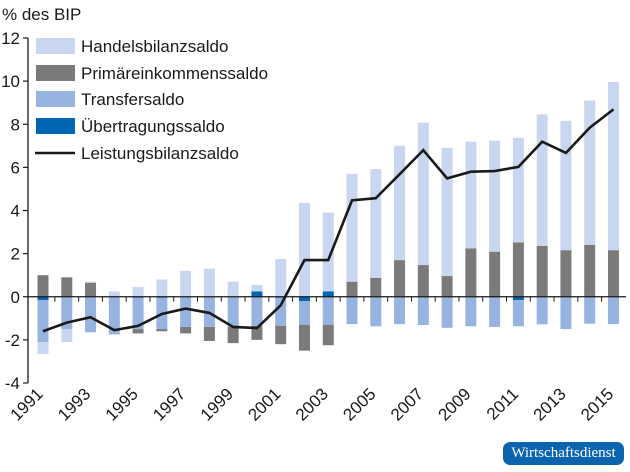 Image resolution: width=630 pixels, height=472 pixels. What do you see at coordinates (160, 153) in the screenshot?
I see `legend-label: Leistungsbilanzsaldo` at bounding box center [160, 153].